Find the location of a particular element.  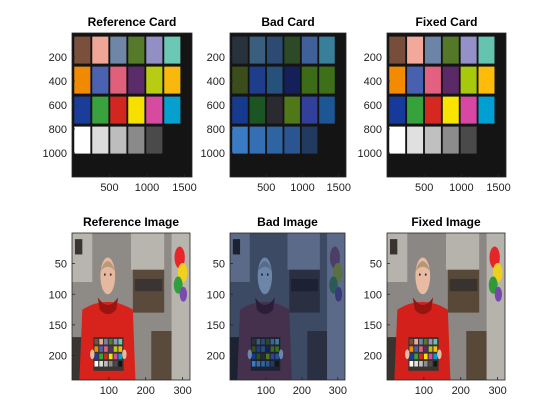

x-tick-label: 200 is located at coordinates (461, 391).